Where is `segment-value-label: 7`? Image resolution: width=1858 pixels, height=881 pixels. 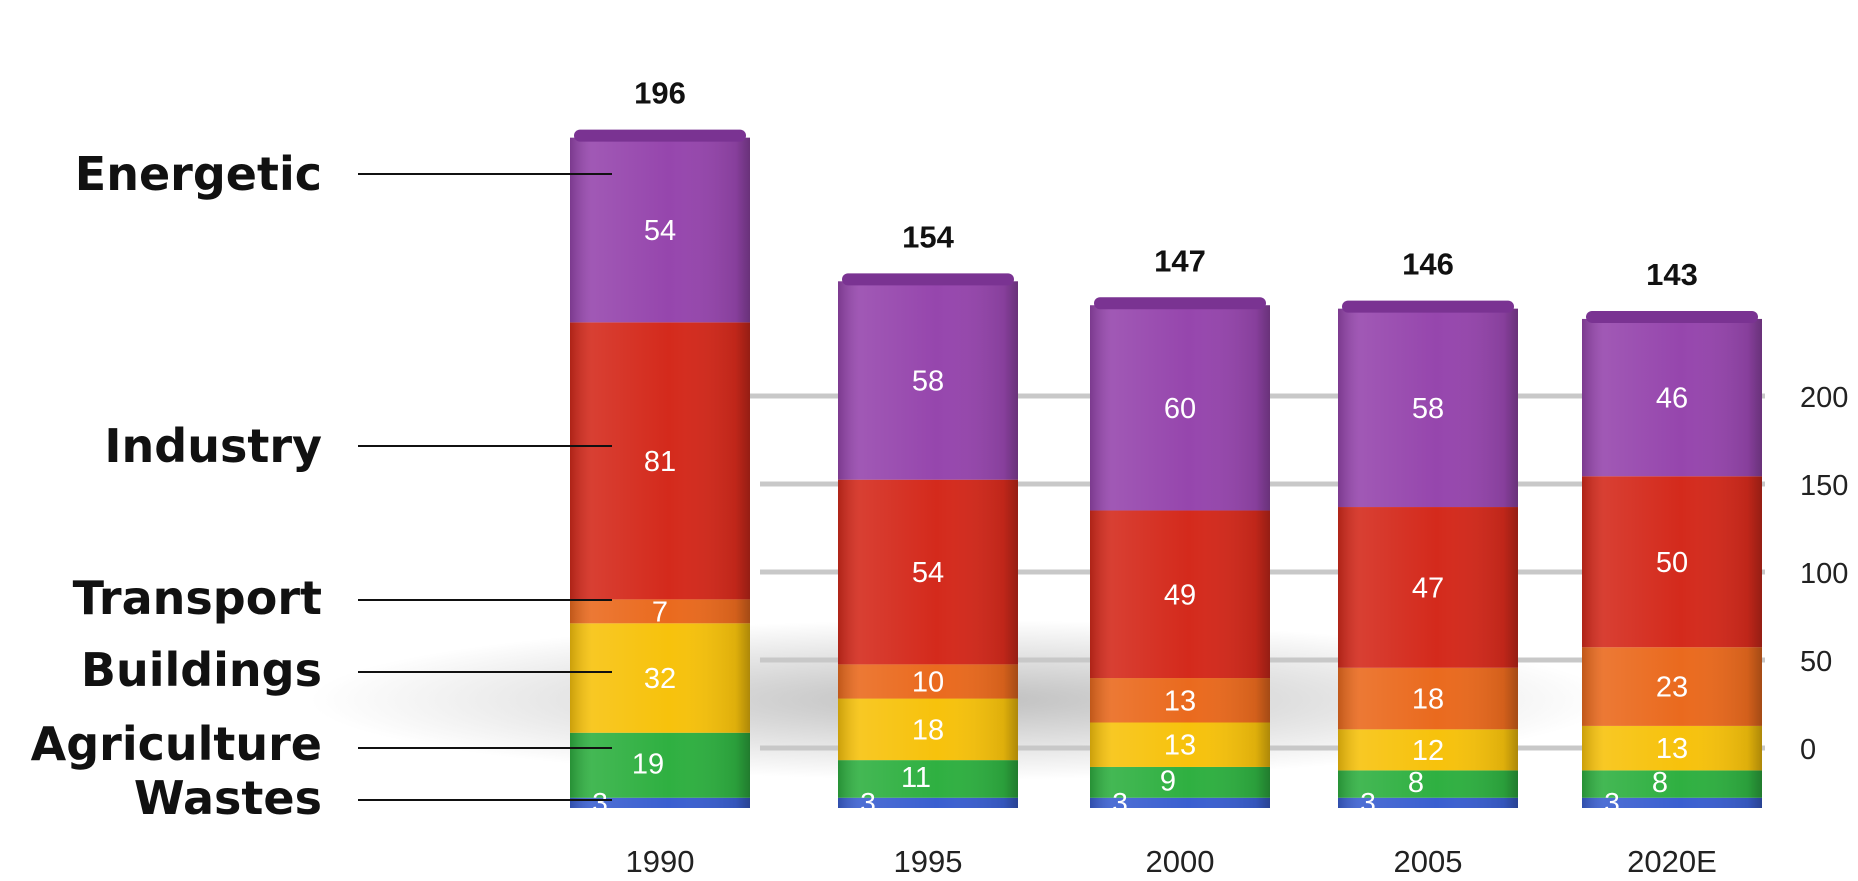
segment-value-label: 7 is located at coordinates (660, 612).